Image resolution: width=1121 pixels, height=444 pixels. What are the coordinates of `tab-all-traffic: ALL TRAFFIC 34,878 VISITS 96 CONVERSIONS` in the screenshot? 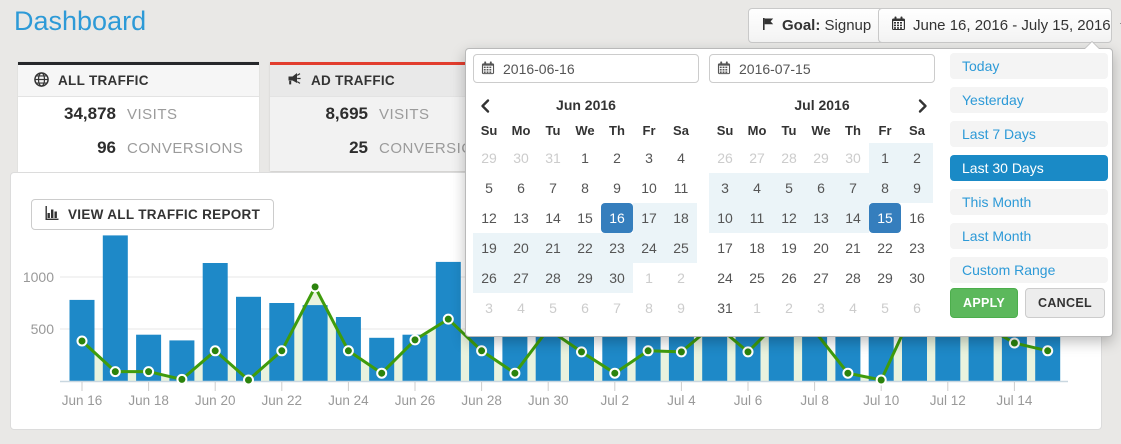 It's located at (138, 117).